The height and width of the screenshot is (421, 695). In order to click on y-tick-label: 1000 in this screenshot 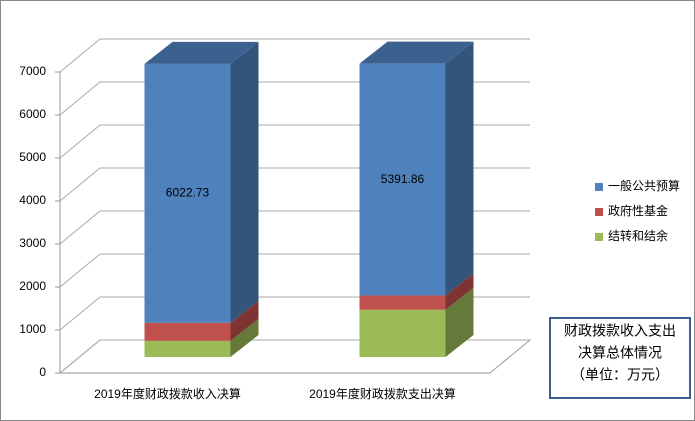, I will do `click(32, 329)`.